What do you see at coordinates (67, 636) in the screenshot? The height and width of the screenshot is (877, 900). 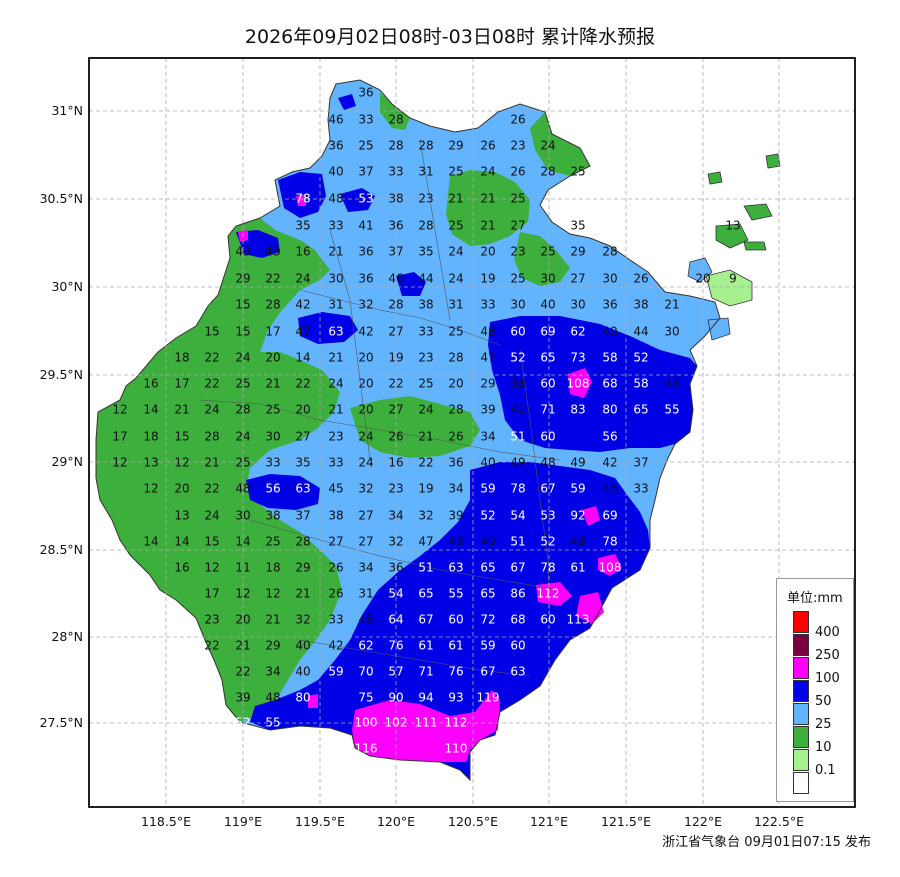 I see `lat-label: 28°N` at bounding box center [67, 636].